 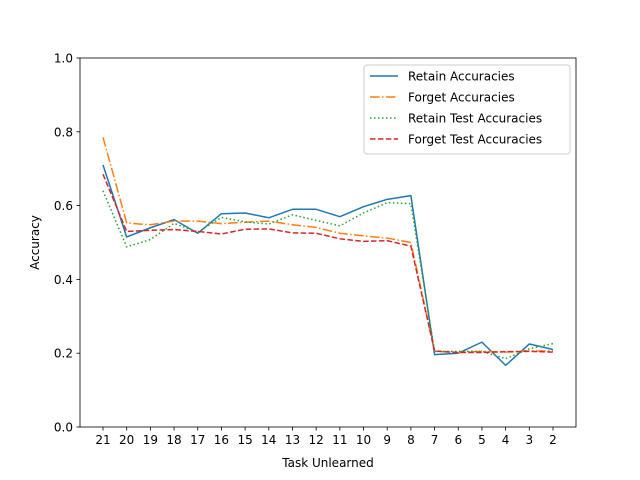 What do you see at coordinates (268, 440) in the screenshot?
I see `x-tick-label: 14` at bounding box center [268, 440].